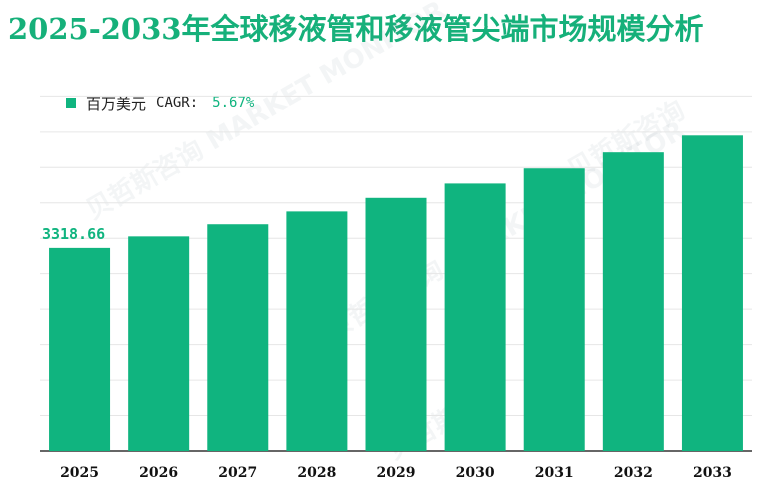 Image resolution: width=762 pixels, height=487 pixels. I want to click on x-tick-label: 2029, so click(396, 473).